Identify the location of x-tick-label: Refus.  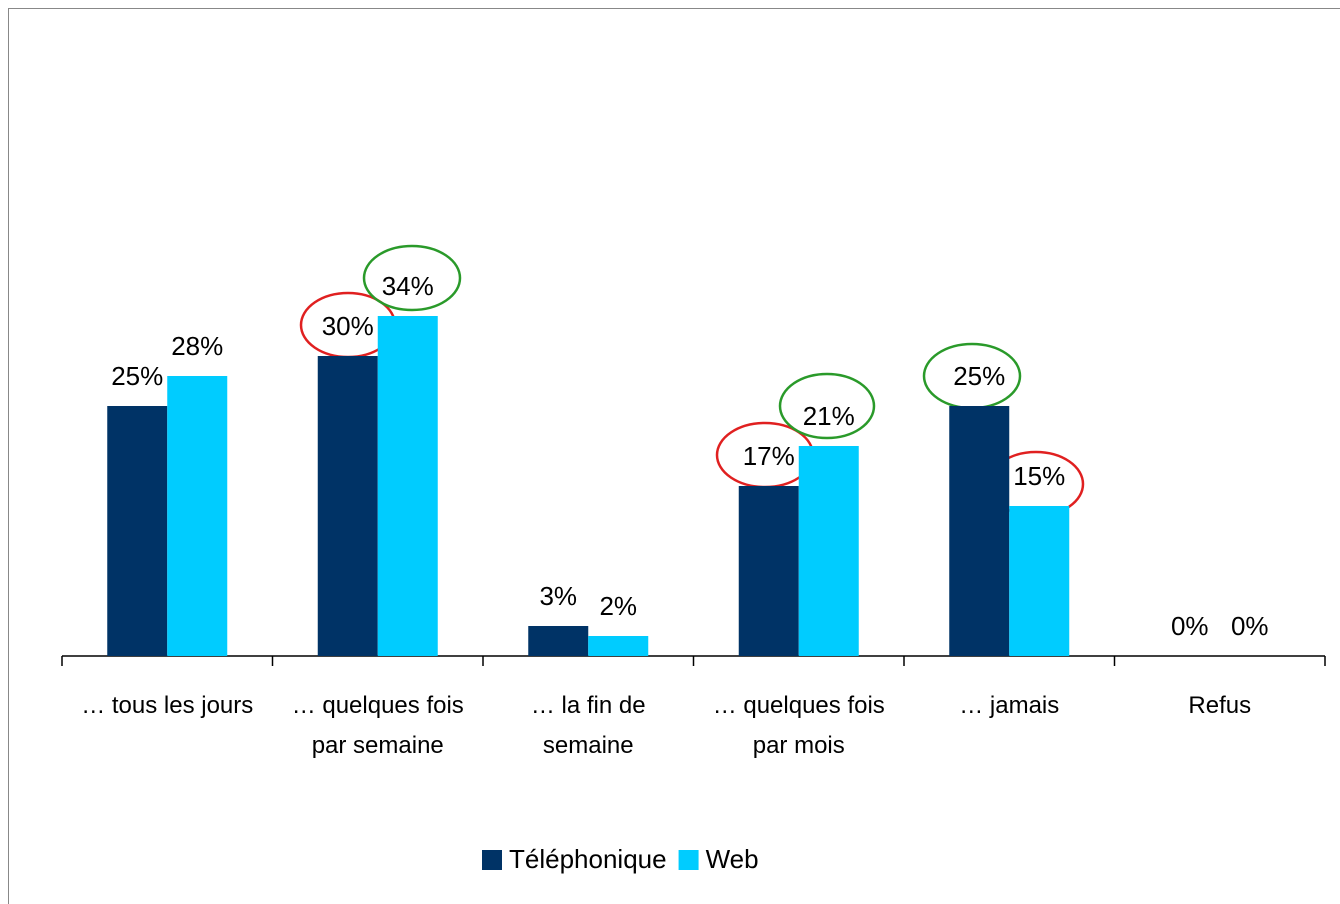
(1220, 705).